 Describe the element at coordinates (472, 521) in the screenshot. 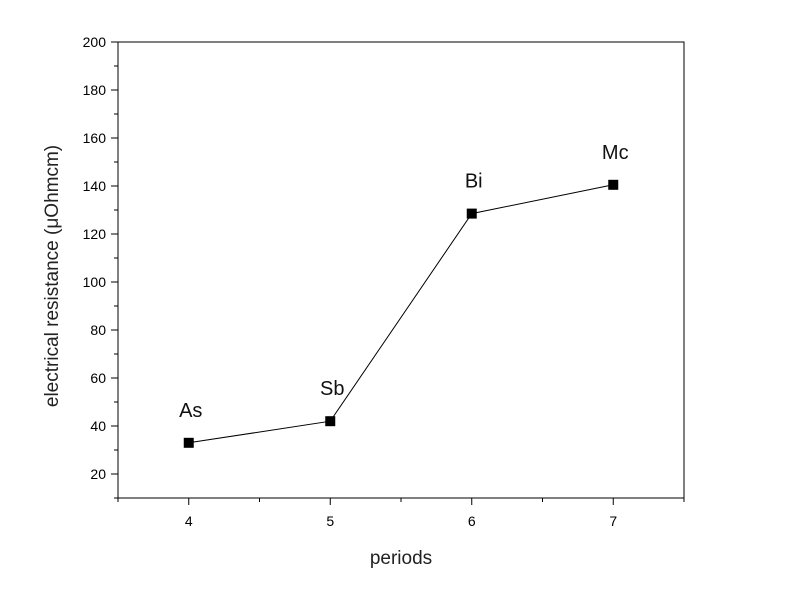

I see `x-tick-label: 6` at that location.